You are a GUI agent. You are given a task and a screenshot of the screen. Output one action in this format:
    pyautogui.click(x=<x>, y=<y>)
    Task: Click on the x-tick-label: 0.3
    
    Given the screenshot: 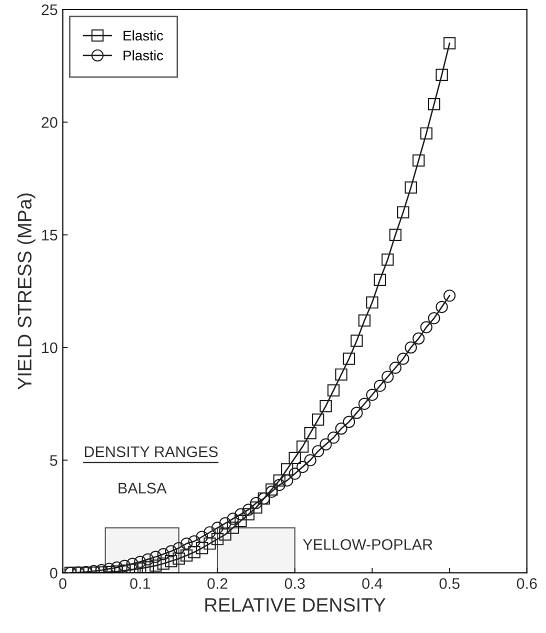 What is the action you would take?
    pyautogui.click(x=294, y=583)
    